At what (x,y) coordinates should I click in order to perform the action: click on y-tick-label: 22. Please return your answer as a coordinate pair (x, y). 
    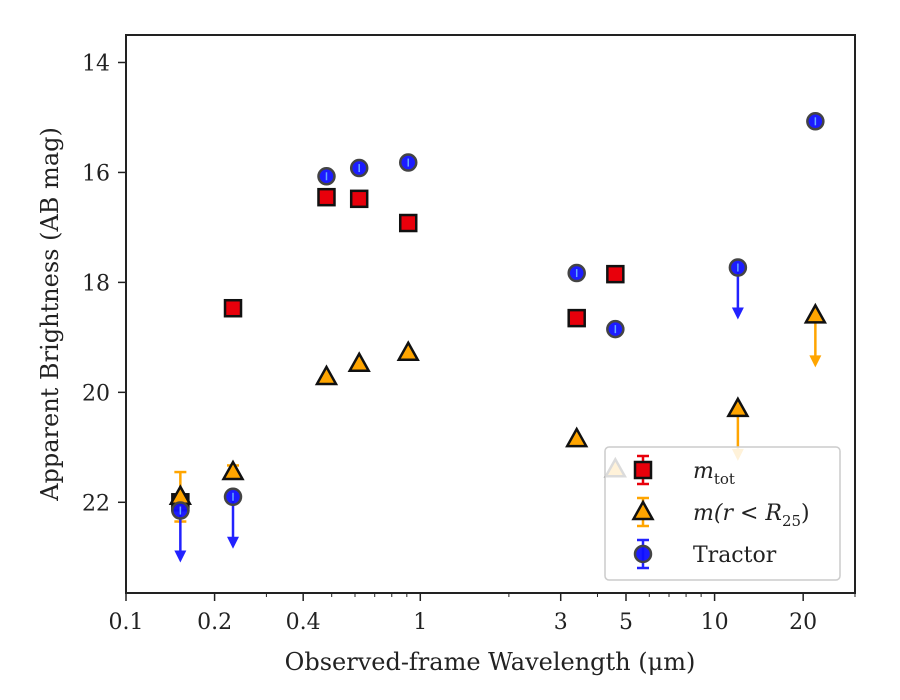
    Looking at the image, I should click on (96, 503).